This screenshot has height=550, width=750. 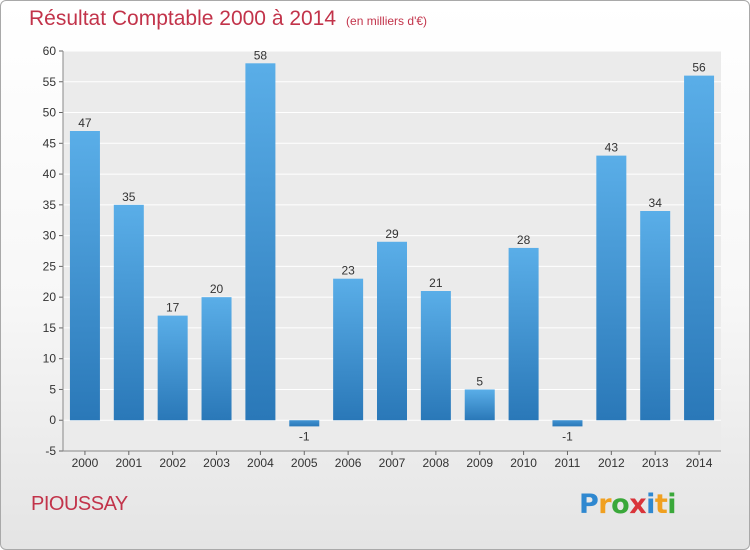 I want to click on data-label-2009: 5, so click(x=479, y=381).